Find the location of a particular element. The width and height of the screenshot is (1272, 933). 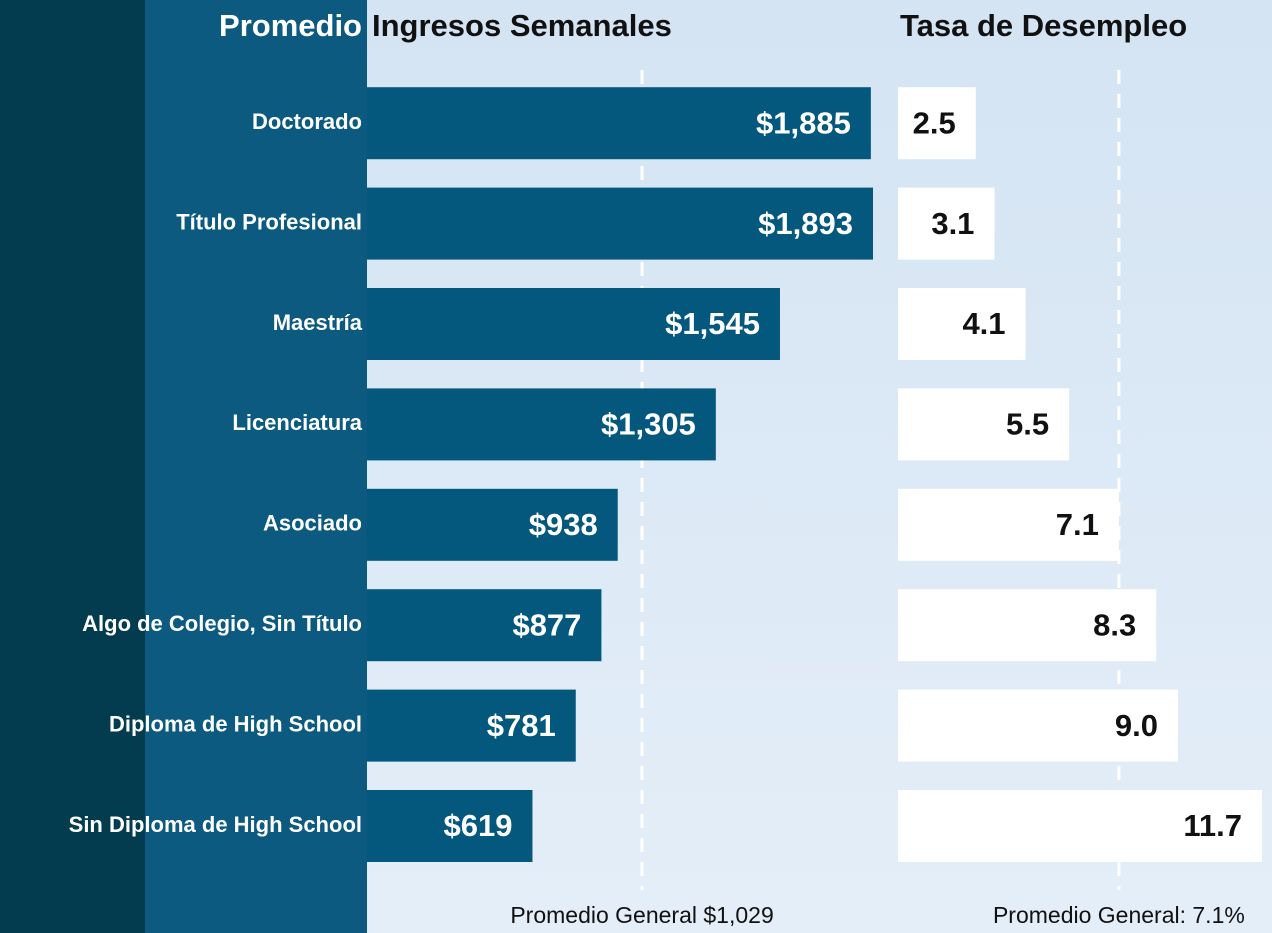

category-label: Maestría is located at coordinates (318, 322).